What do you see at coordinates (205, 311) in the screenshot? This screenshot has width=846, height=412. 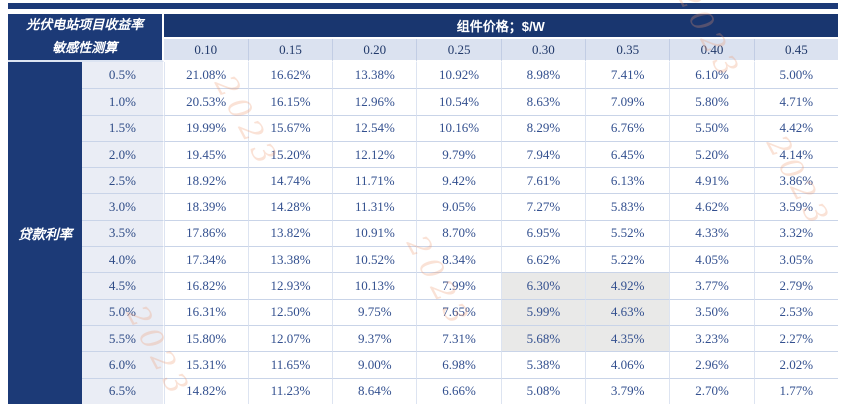 I see `data-cell: 16.31%` at bounding box center [205, 311].